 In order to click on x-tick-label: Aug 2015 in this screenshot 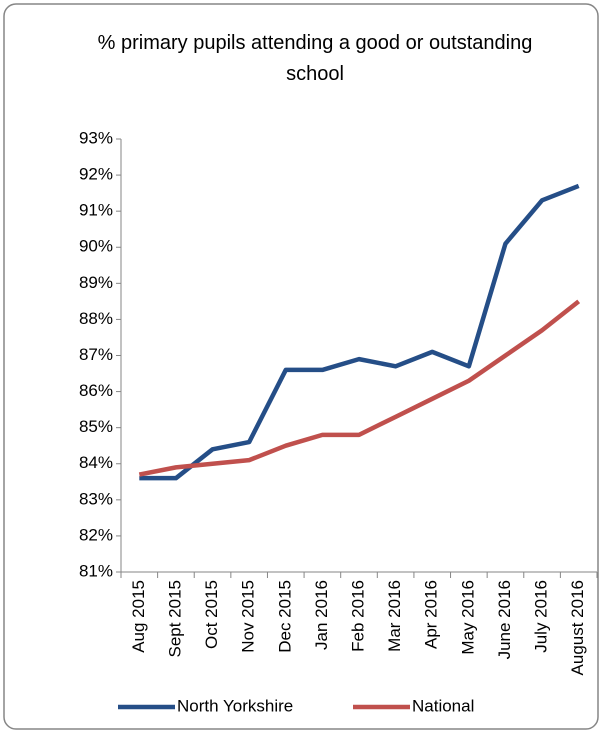, I will do `click(138, 616)`.